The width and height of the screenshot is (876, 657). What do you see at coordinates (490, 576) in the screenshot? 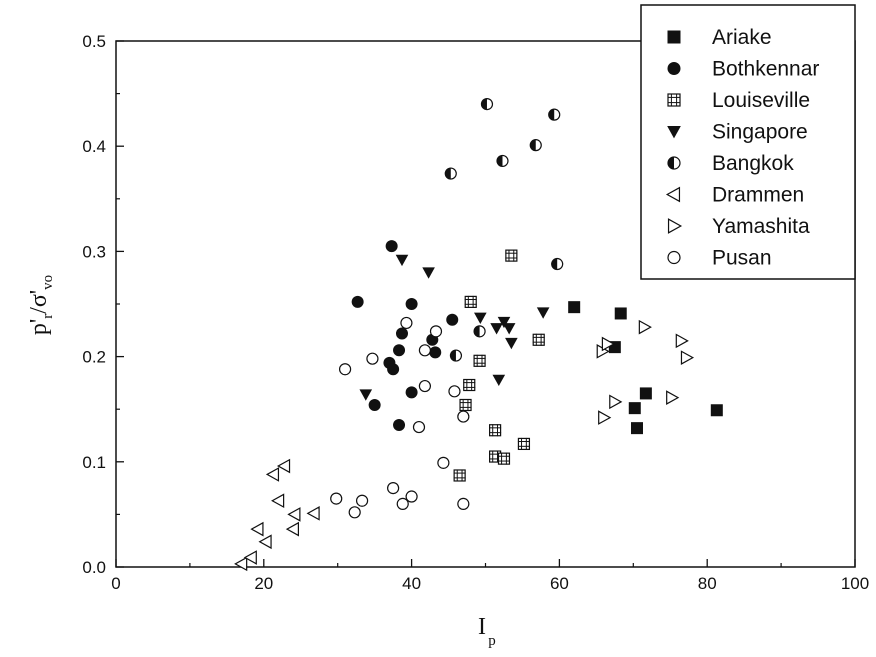
I see `x-axis-ticks: 0 20 40 60 80 100` at bounding box center [490, 576].